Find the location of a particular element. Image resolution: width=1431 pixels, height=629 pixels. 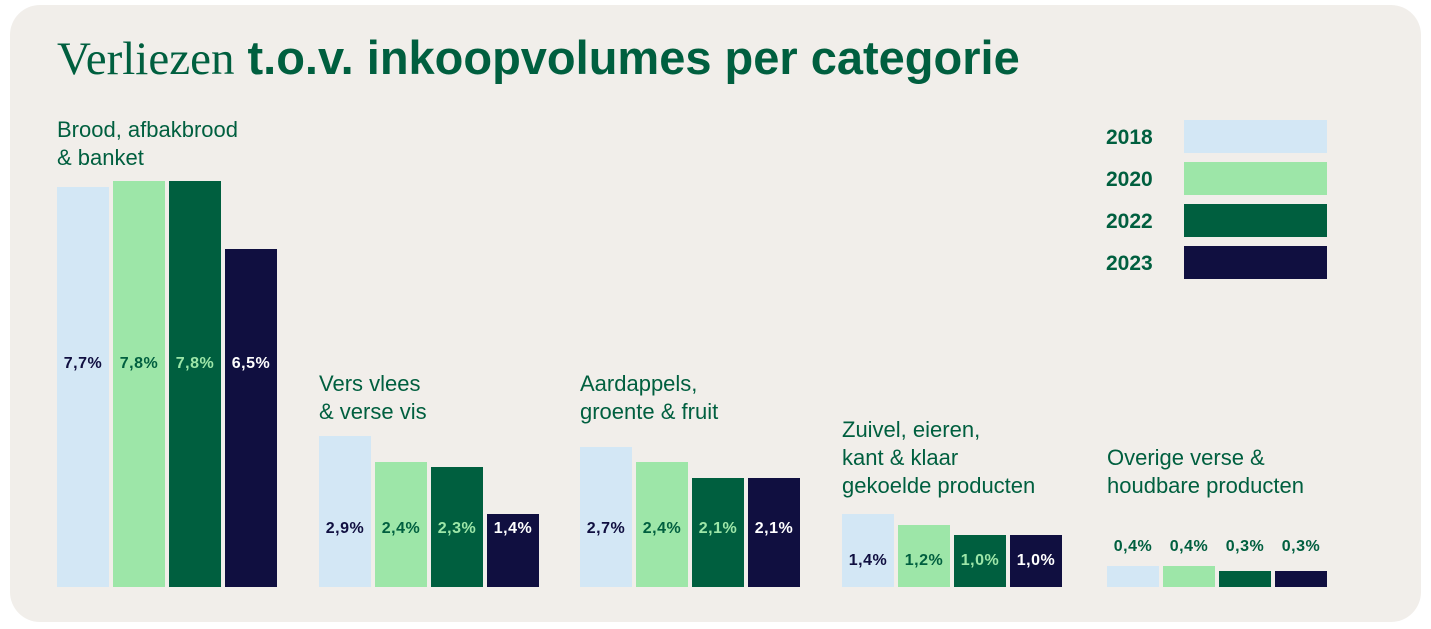

data-label: 1,2% is located at coordinates (924, 560).